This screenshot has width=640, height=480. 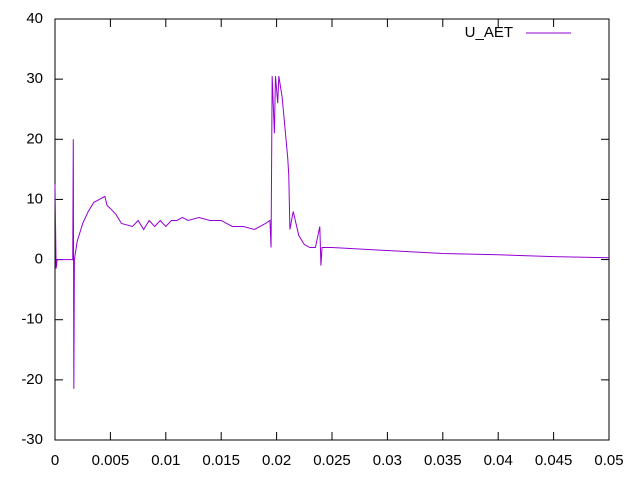 I want to click on y-tick-label: 40, so click(x=34, y=18).